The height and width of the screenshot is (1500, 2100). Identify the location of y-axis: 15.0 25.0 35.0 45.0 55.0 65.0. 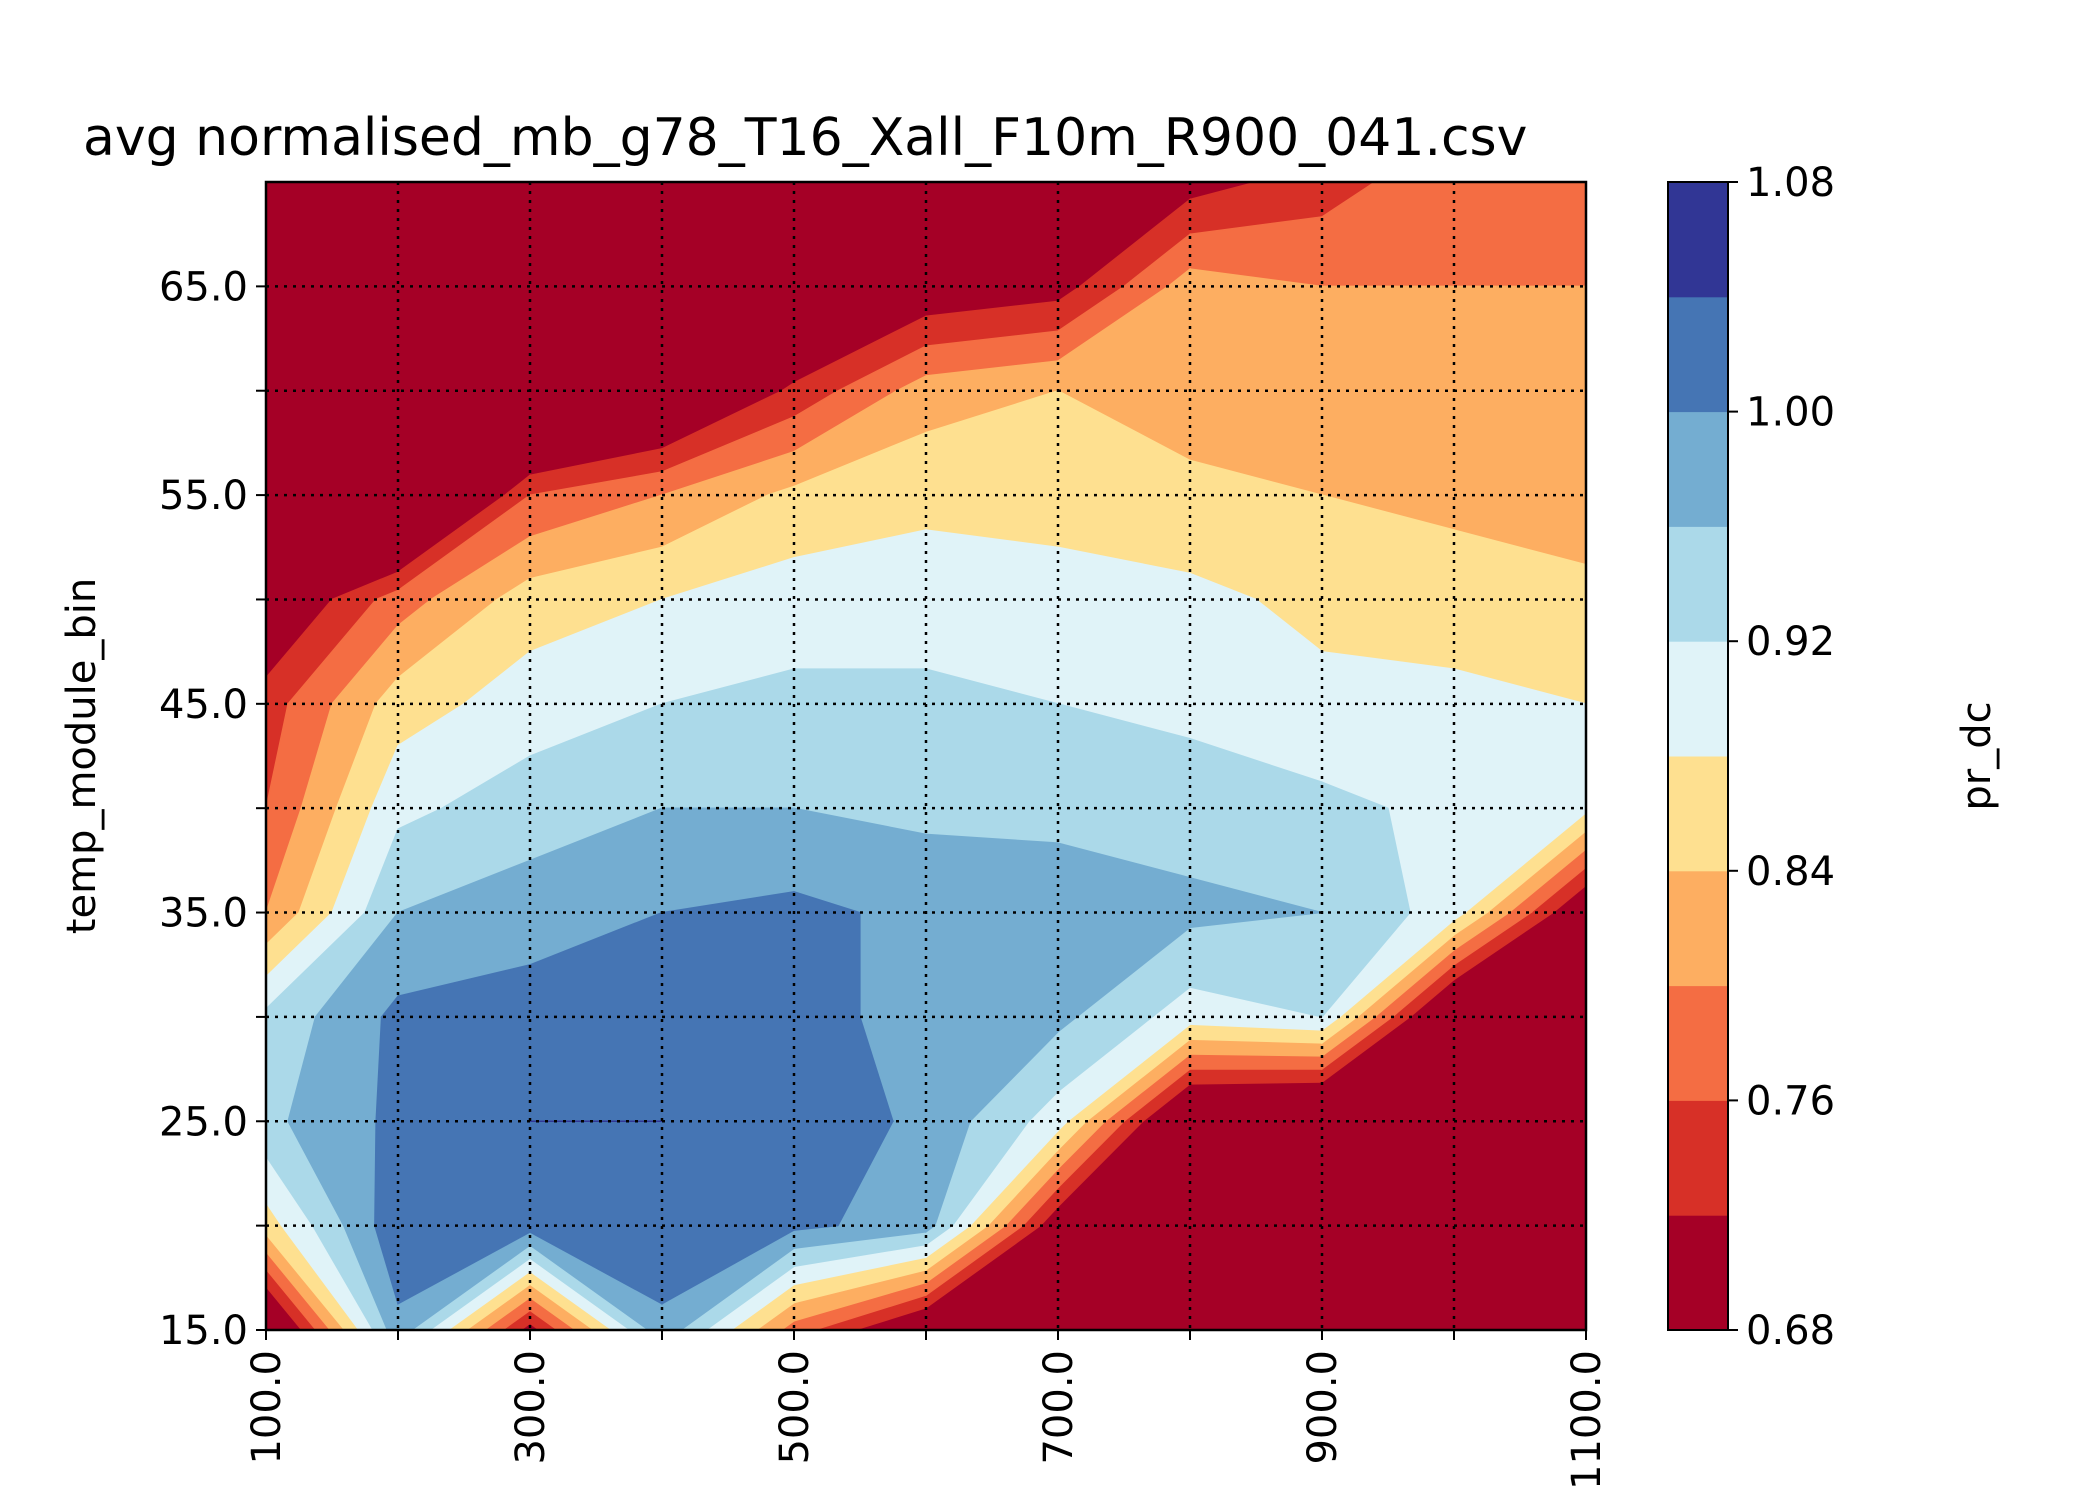
(212, 809).